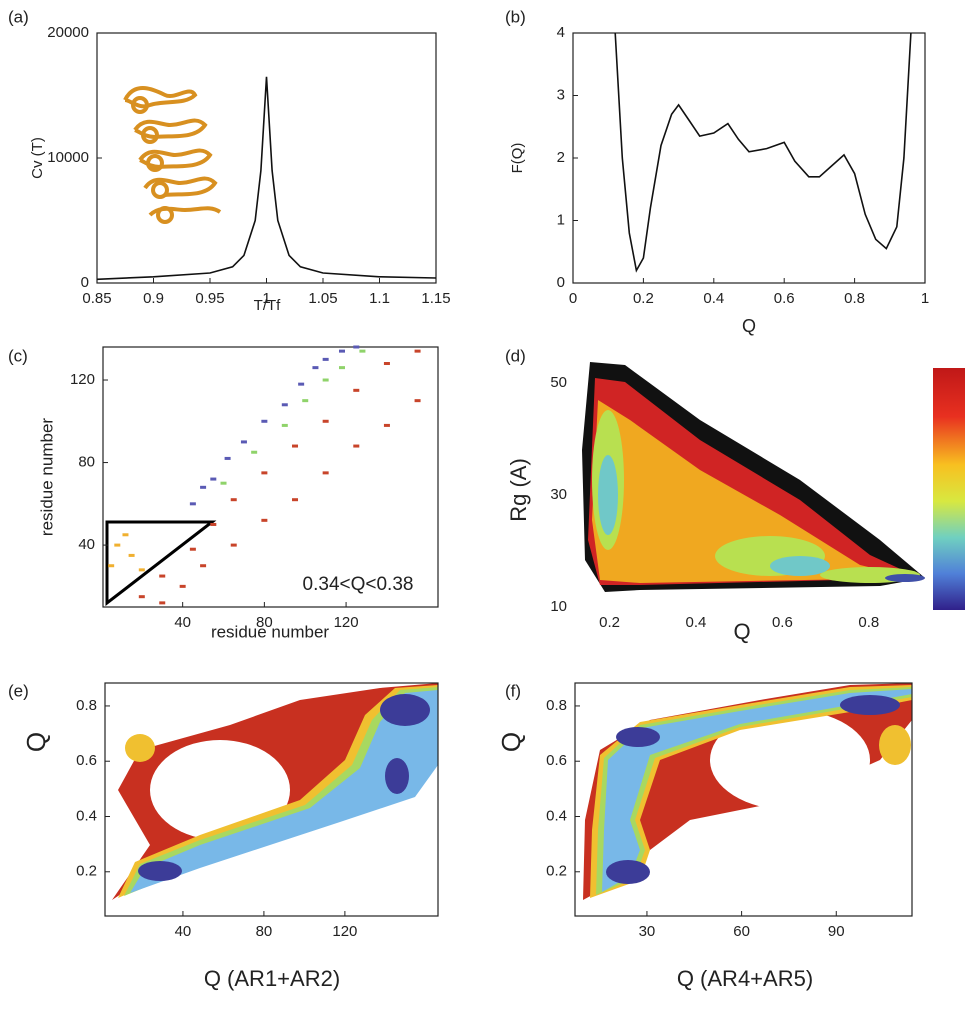  What do you see at coordinates (836, 931) in the screenshot?
I see `x-tick-label: 90` at bounding box center [836, 931].